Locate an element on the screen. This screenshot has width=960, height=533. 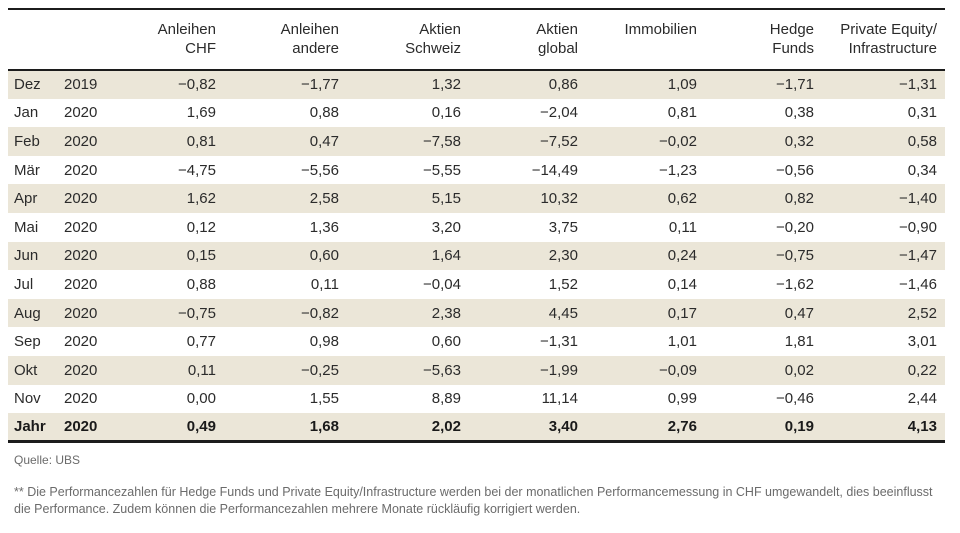
value-cell: −1,46 is located at coordinates (918, 284).